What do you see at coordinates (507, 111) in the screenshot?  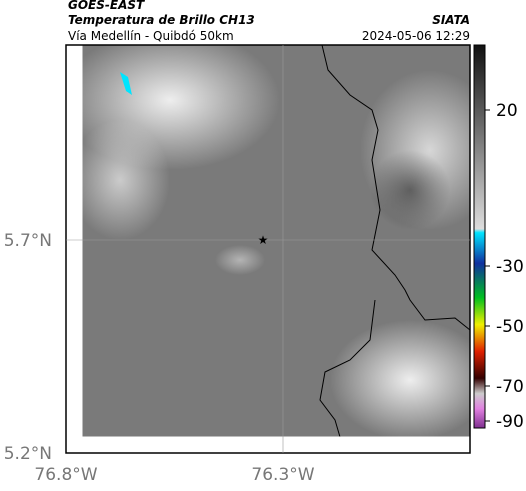 I see `colorbar-label: 20` at bounding box center [507, 111].